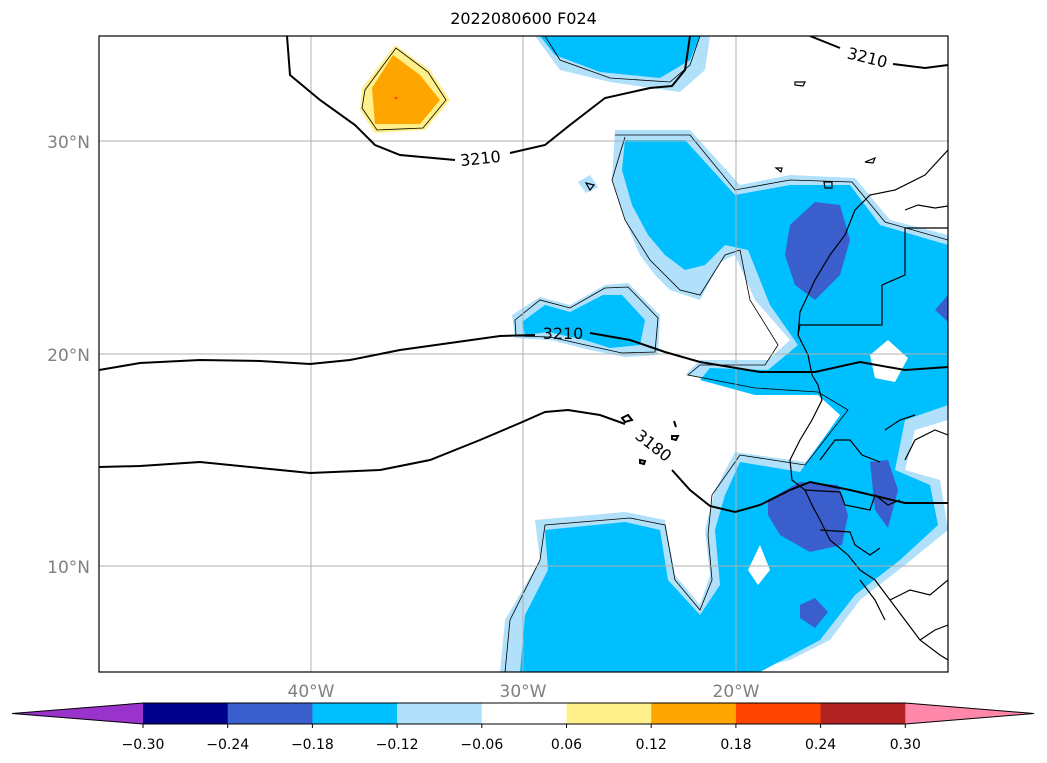 This screenshot has width=1047, height=763. Describe the element at coordinates (143, 745) in the screenshot. I see `colorbar-tick-label: −0.30` at that location.